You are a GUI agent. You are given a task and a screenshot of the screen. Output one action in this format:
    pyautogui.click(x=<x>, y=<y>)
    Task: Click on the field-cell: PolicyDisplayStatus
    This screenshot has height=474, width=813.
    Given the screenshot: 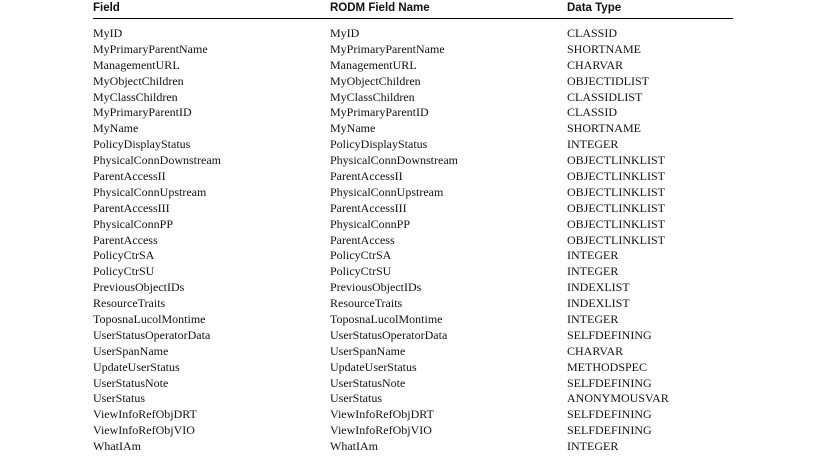 What is the action you would take?
    pyautogui.click(x=142, y=144)
    